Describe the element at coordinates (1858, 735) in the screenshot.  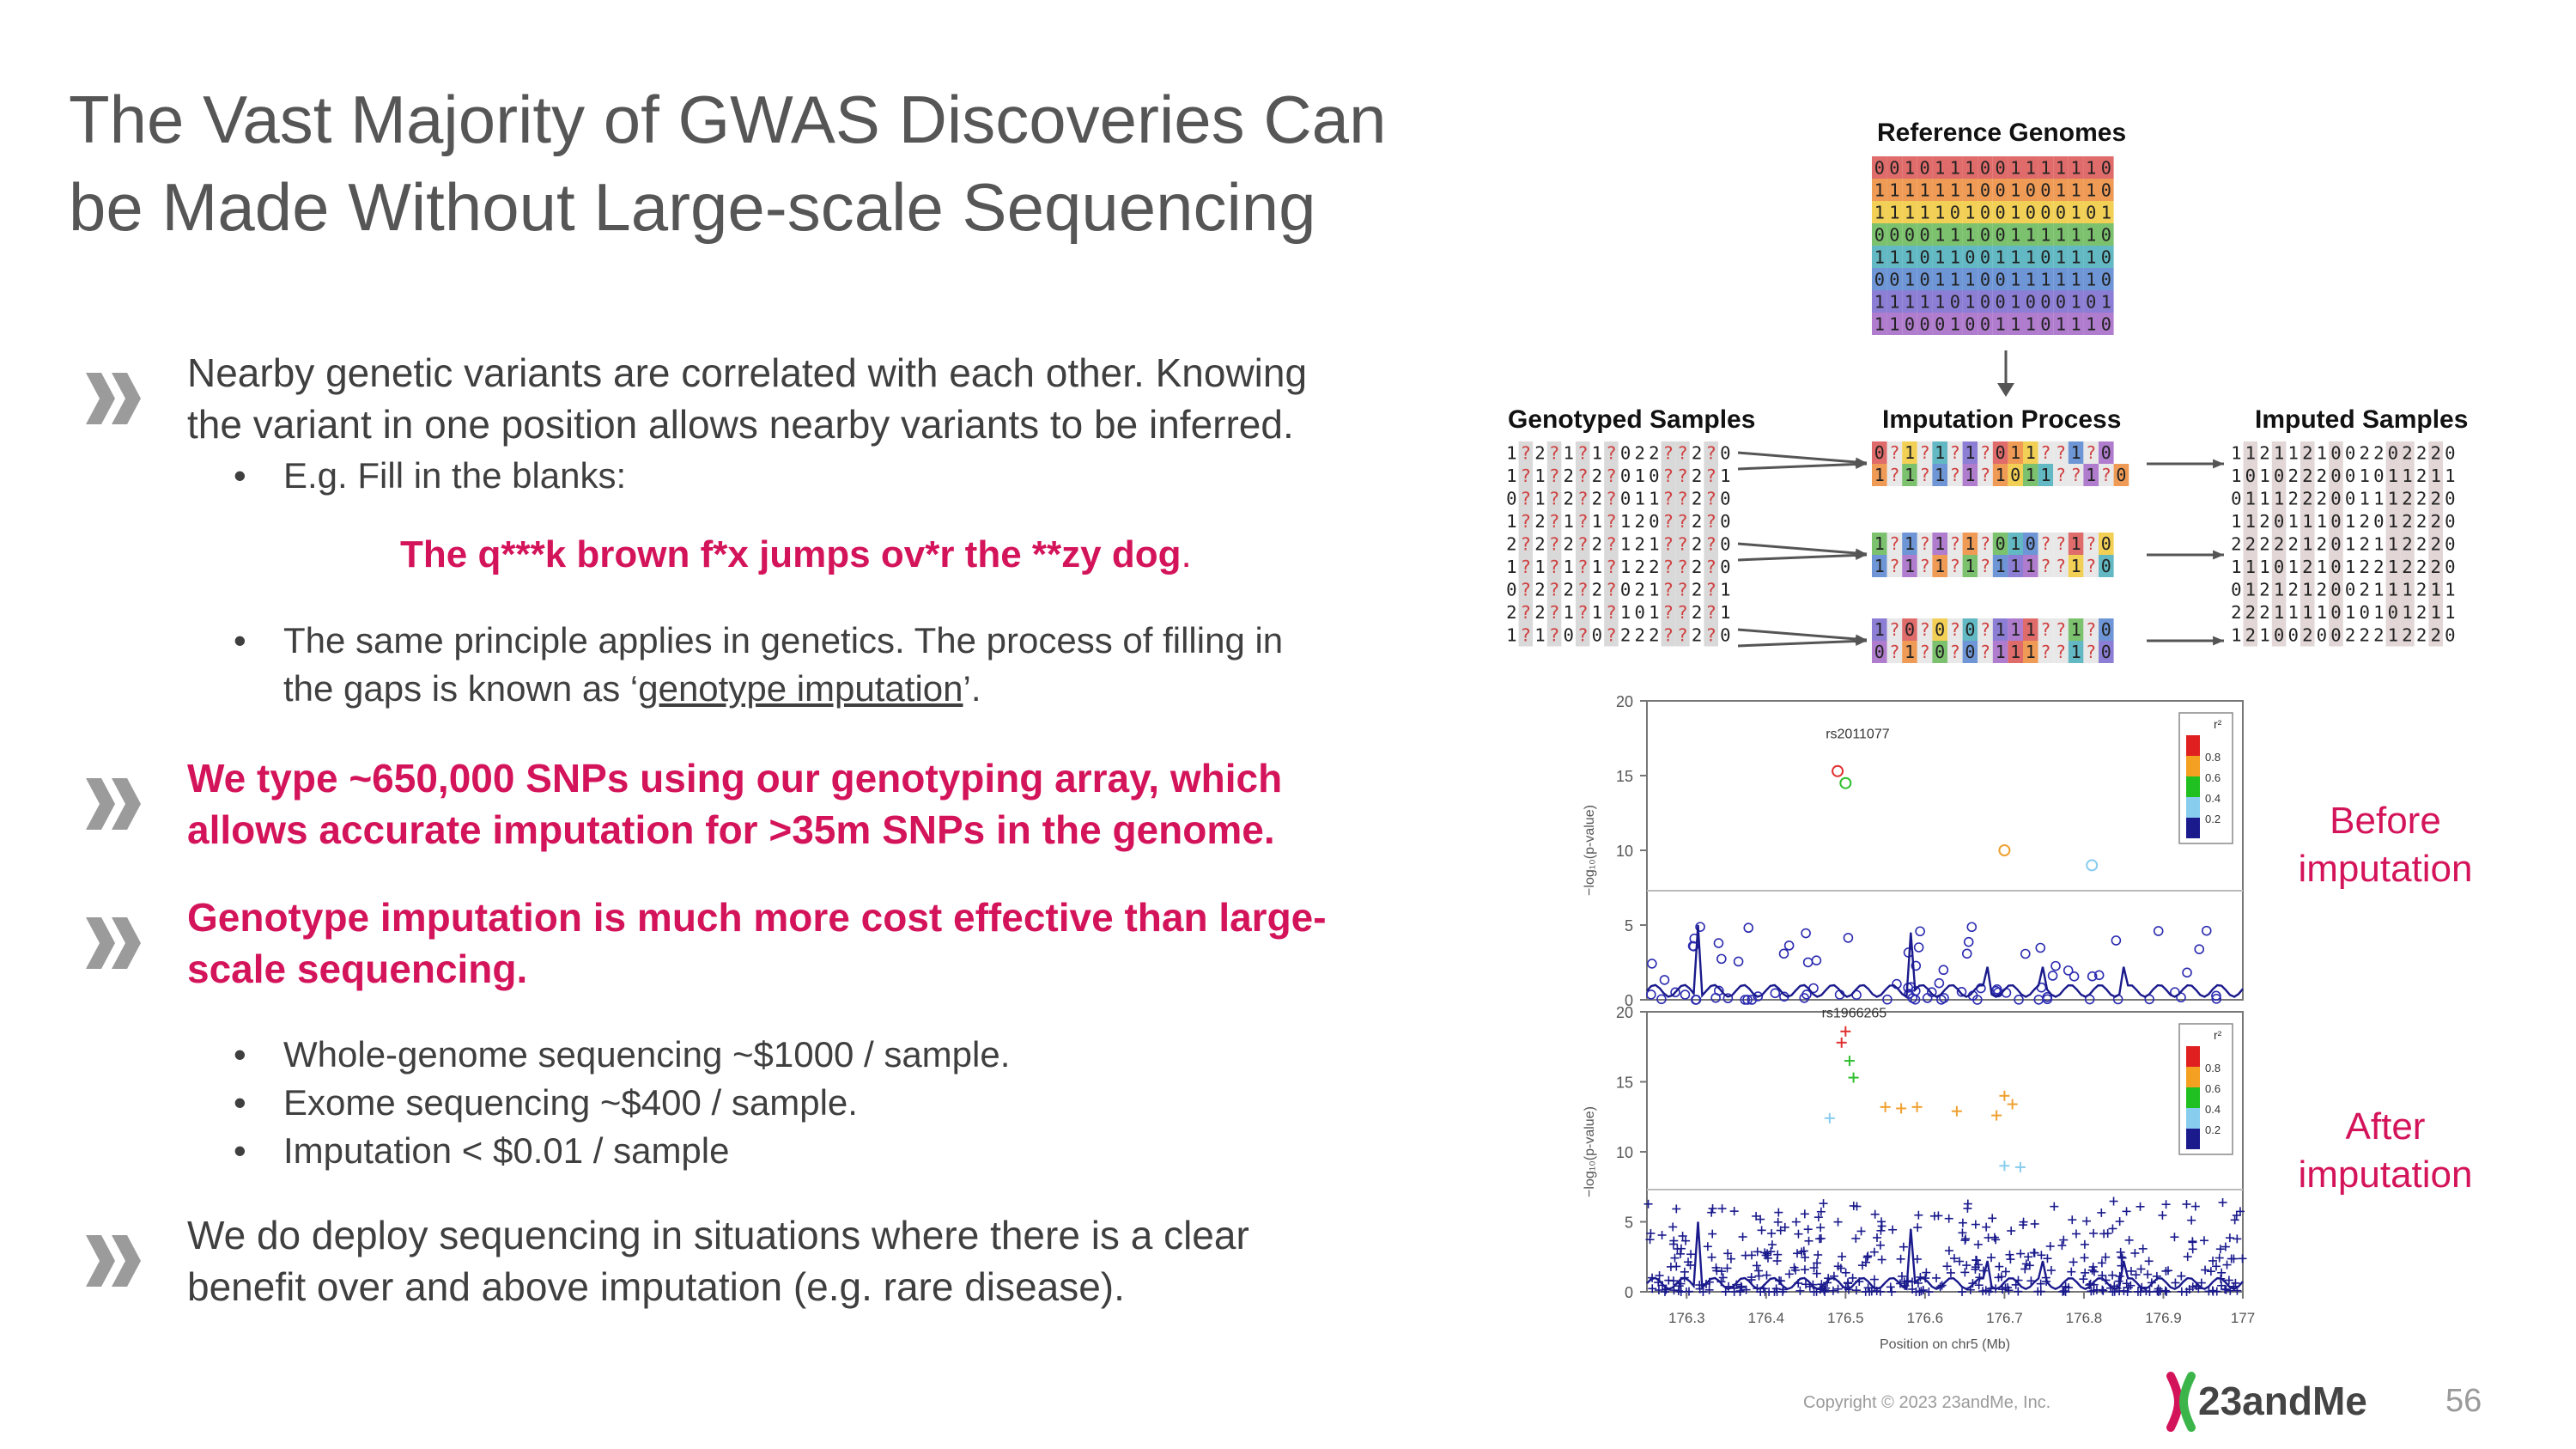
I see `lead-snp-annotation: rs2011077` at that location.